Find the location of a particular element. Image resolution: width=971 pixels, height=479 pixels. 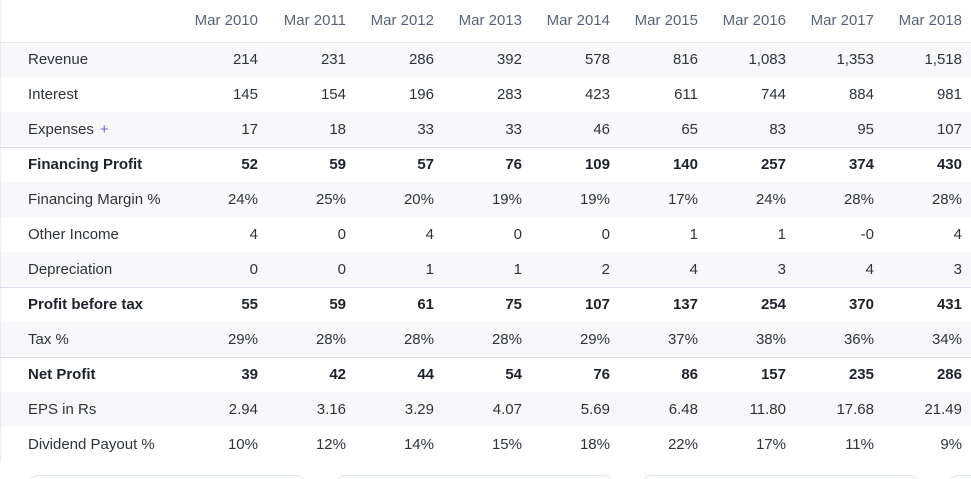

value-cell: 55 is located at coordinates (223, 304).